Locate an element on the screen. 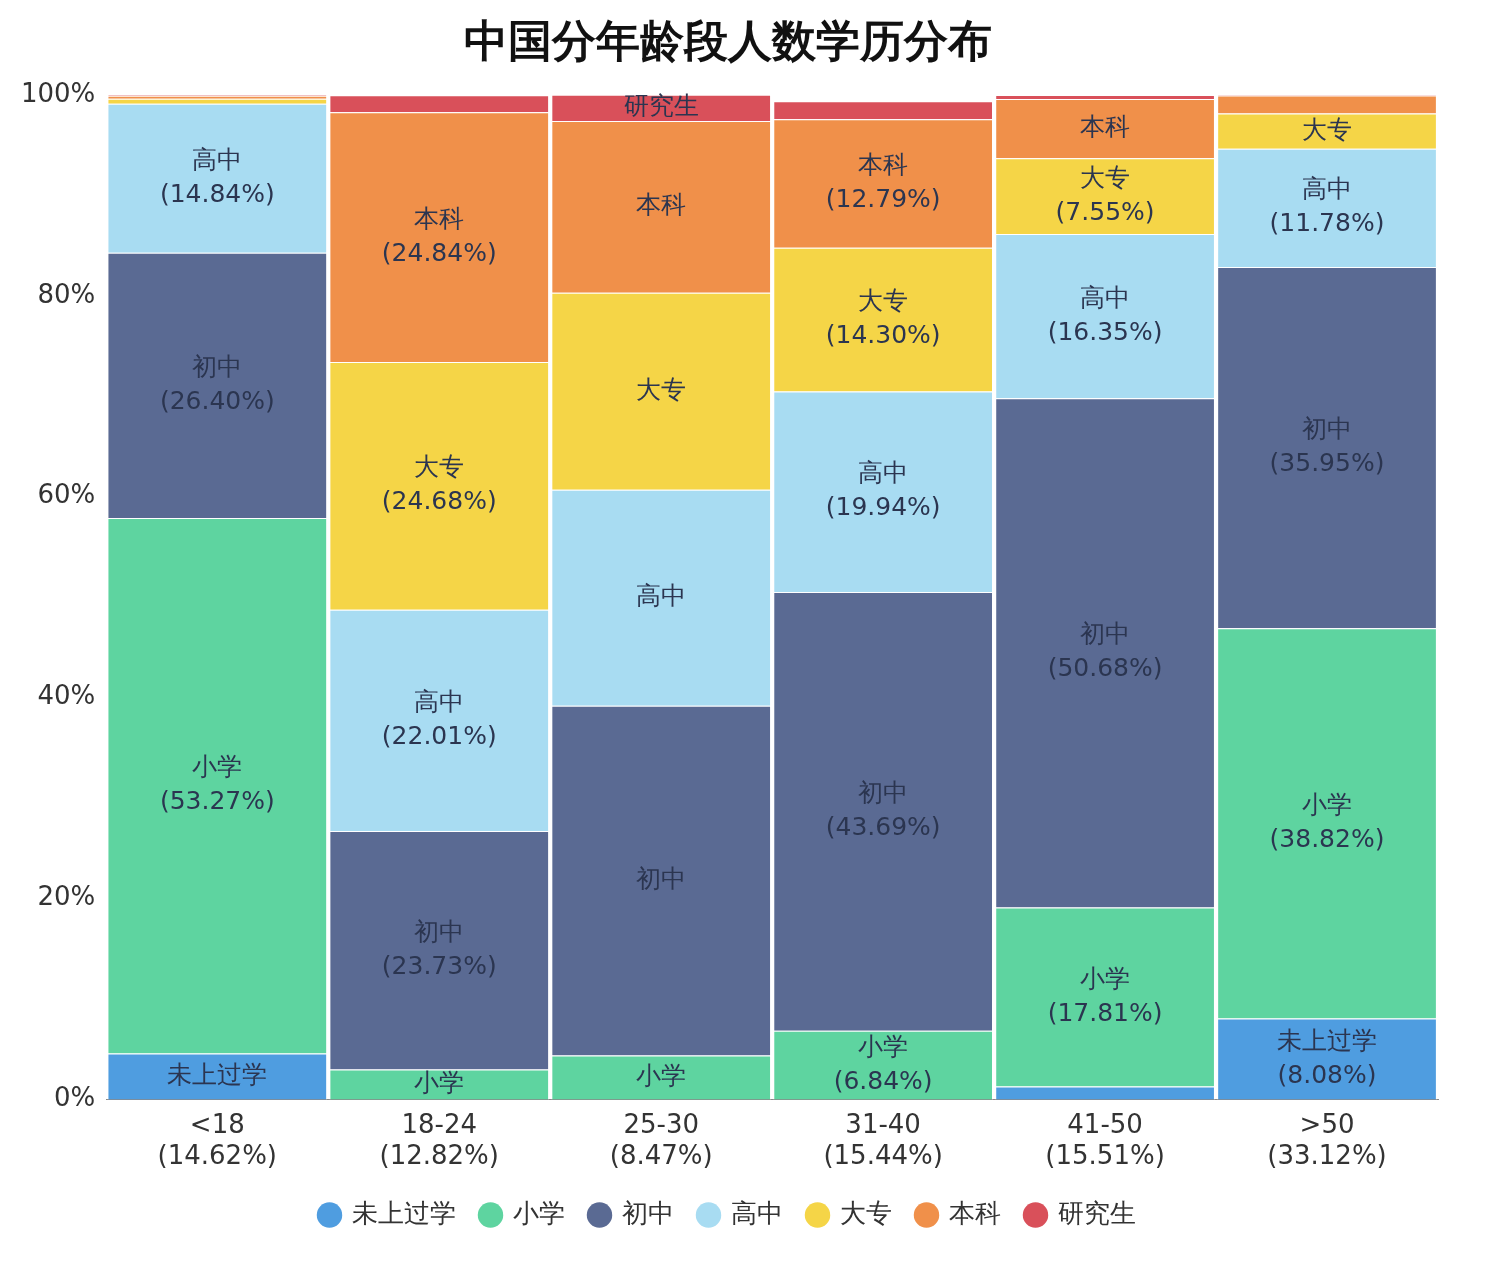 Image resolution: width=1487 pixels, height=1280 pixels. data-label: 高中 (16.35%) is located at coordinates (1105, 314).